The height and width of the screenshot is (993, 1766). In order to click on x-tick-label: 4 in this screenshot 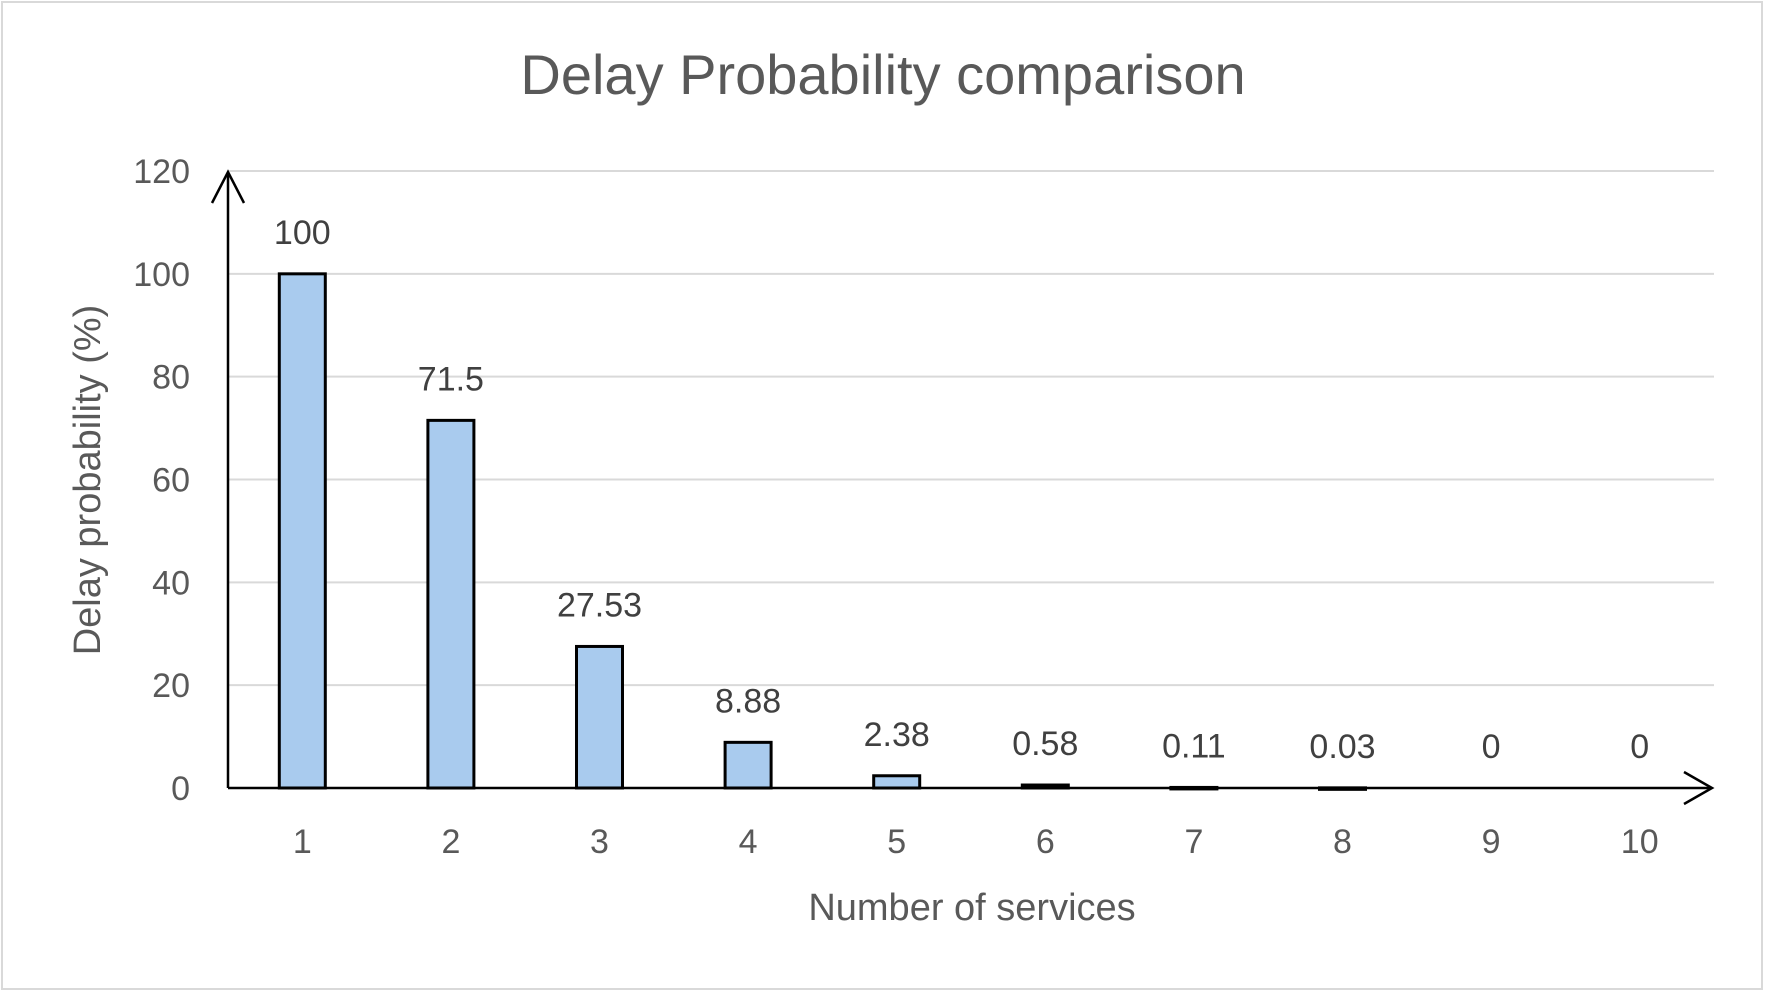, I will do `click(748, 842)`.